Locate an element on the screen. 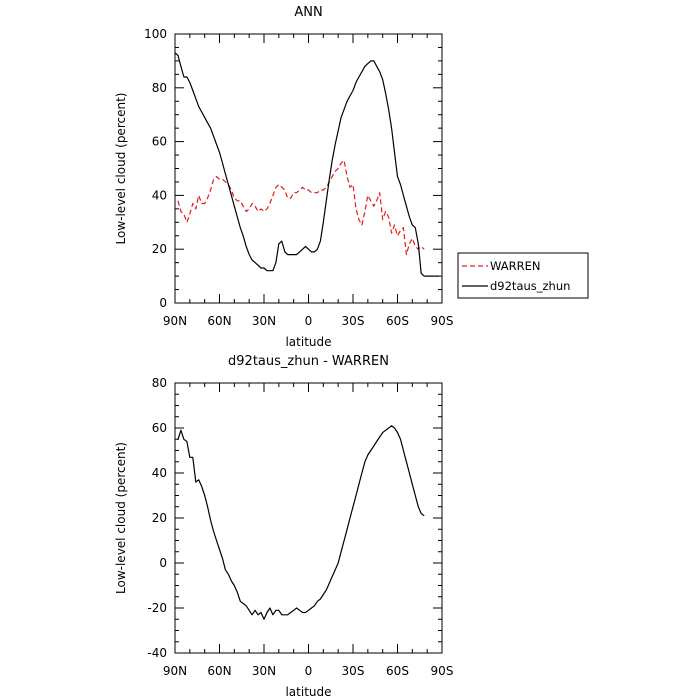 Image resolution: width=700 pixels, height=700 pixels. legend-label: WARREN is located at coordinates (515, 266).